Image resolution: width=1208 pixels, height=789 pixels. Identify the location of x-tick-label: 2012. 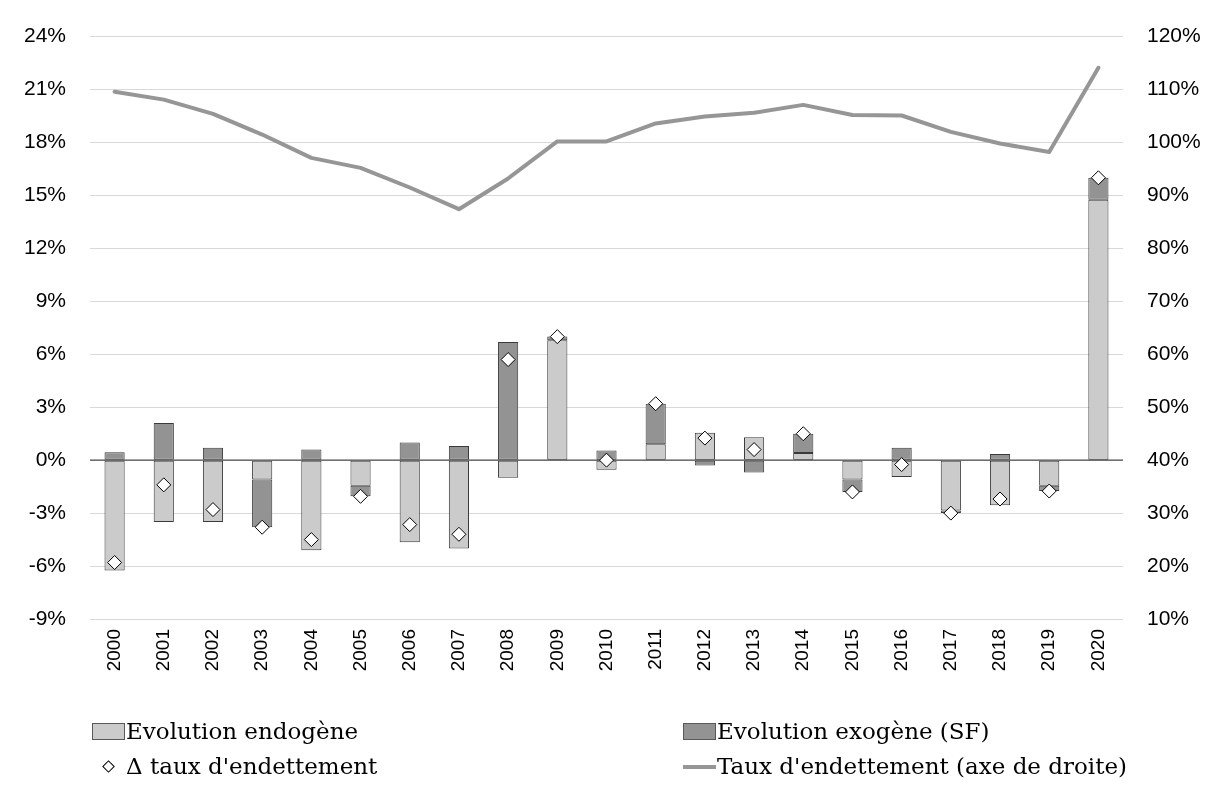
(704, 650).